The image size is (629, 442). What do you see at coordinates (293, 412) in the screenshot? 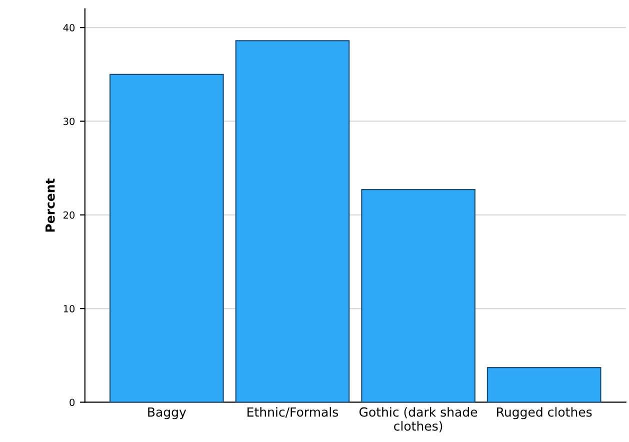
I see `x-tick-label: Ethnic/Formals` at bounding box center [293, 412].